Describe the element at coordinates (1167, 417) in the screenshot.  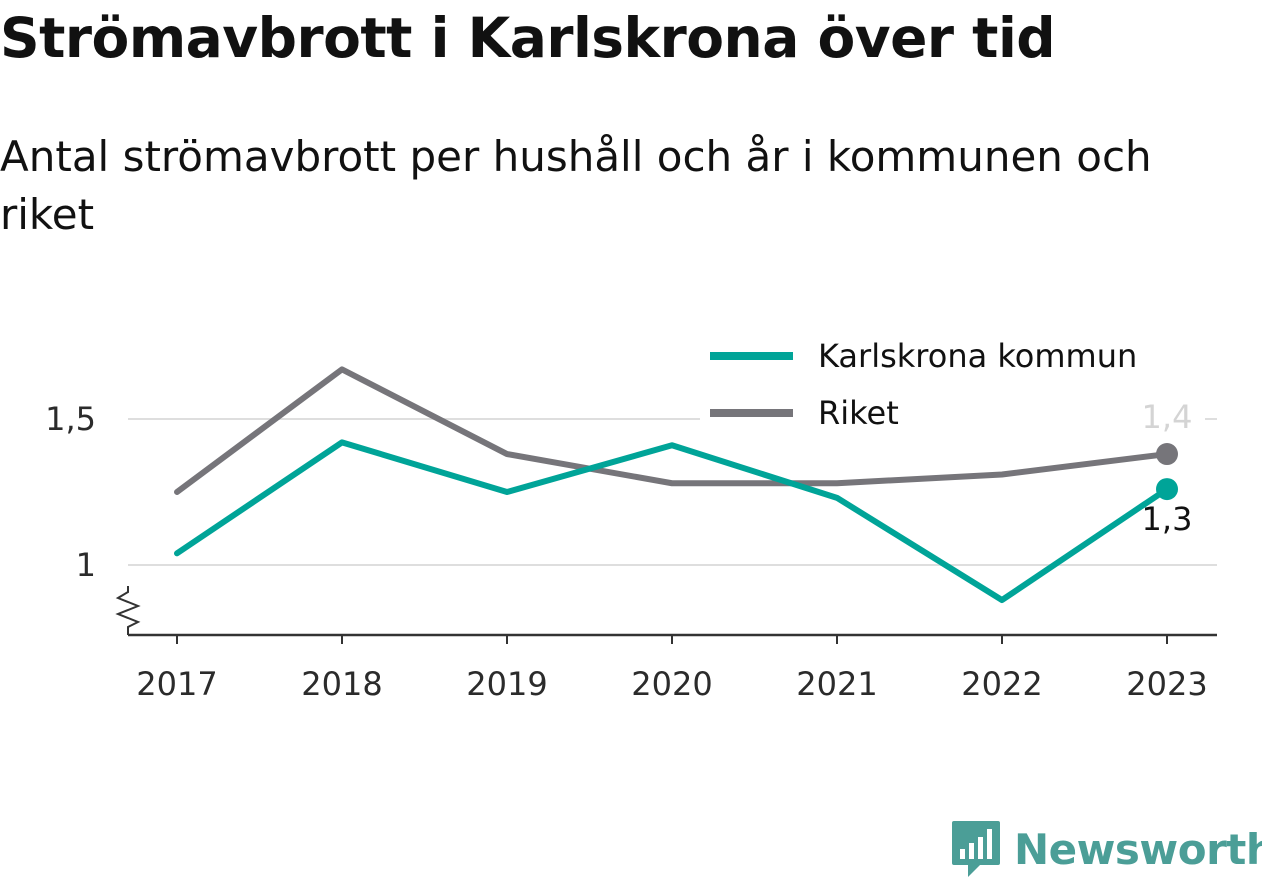
I see `end-label-riket: 1,4` at that location.